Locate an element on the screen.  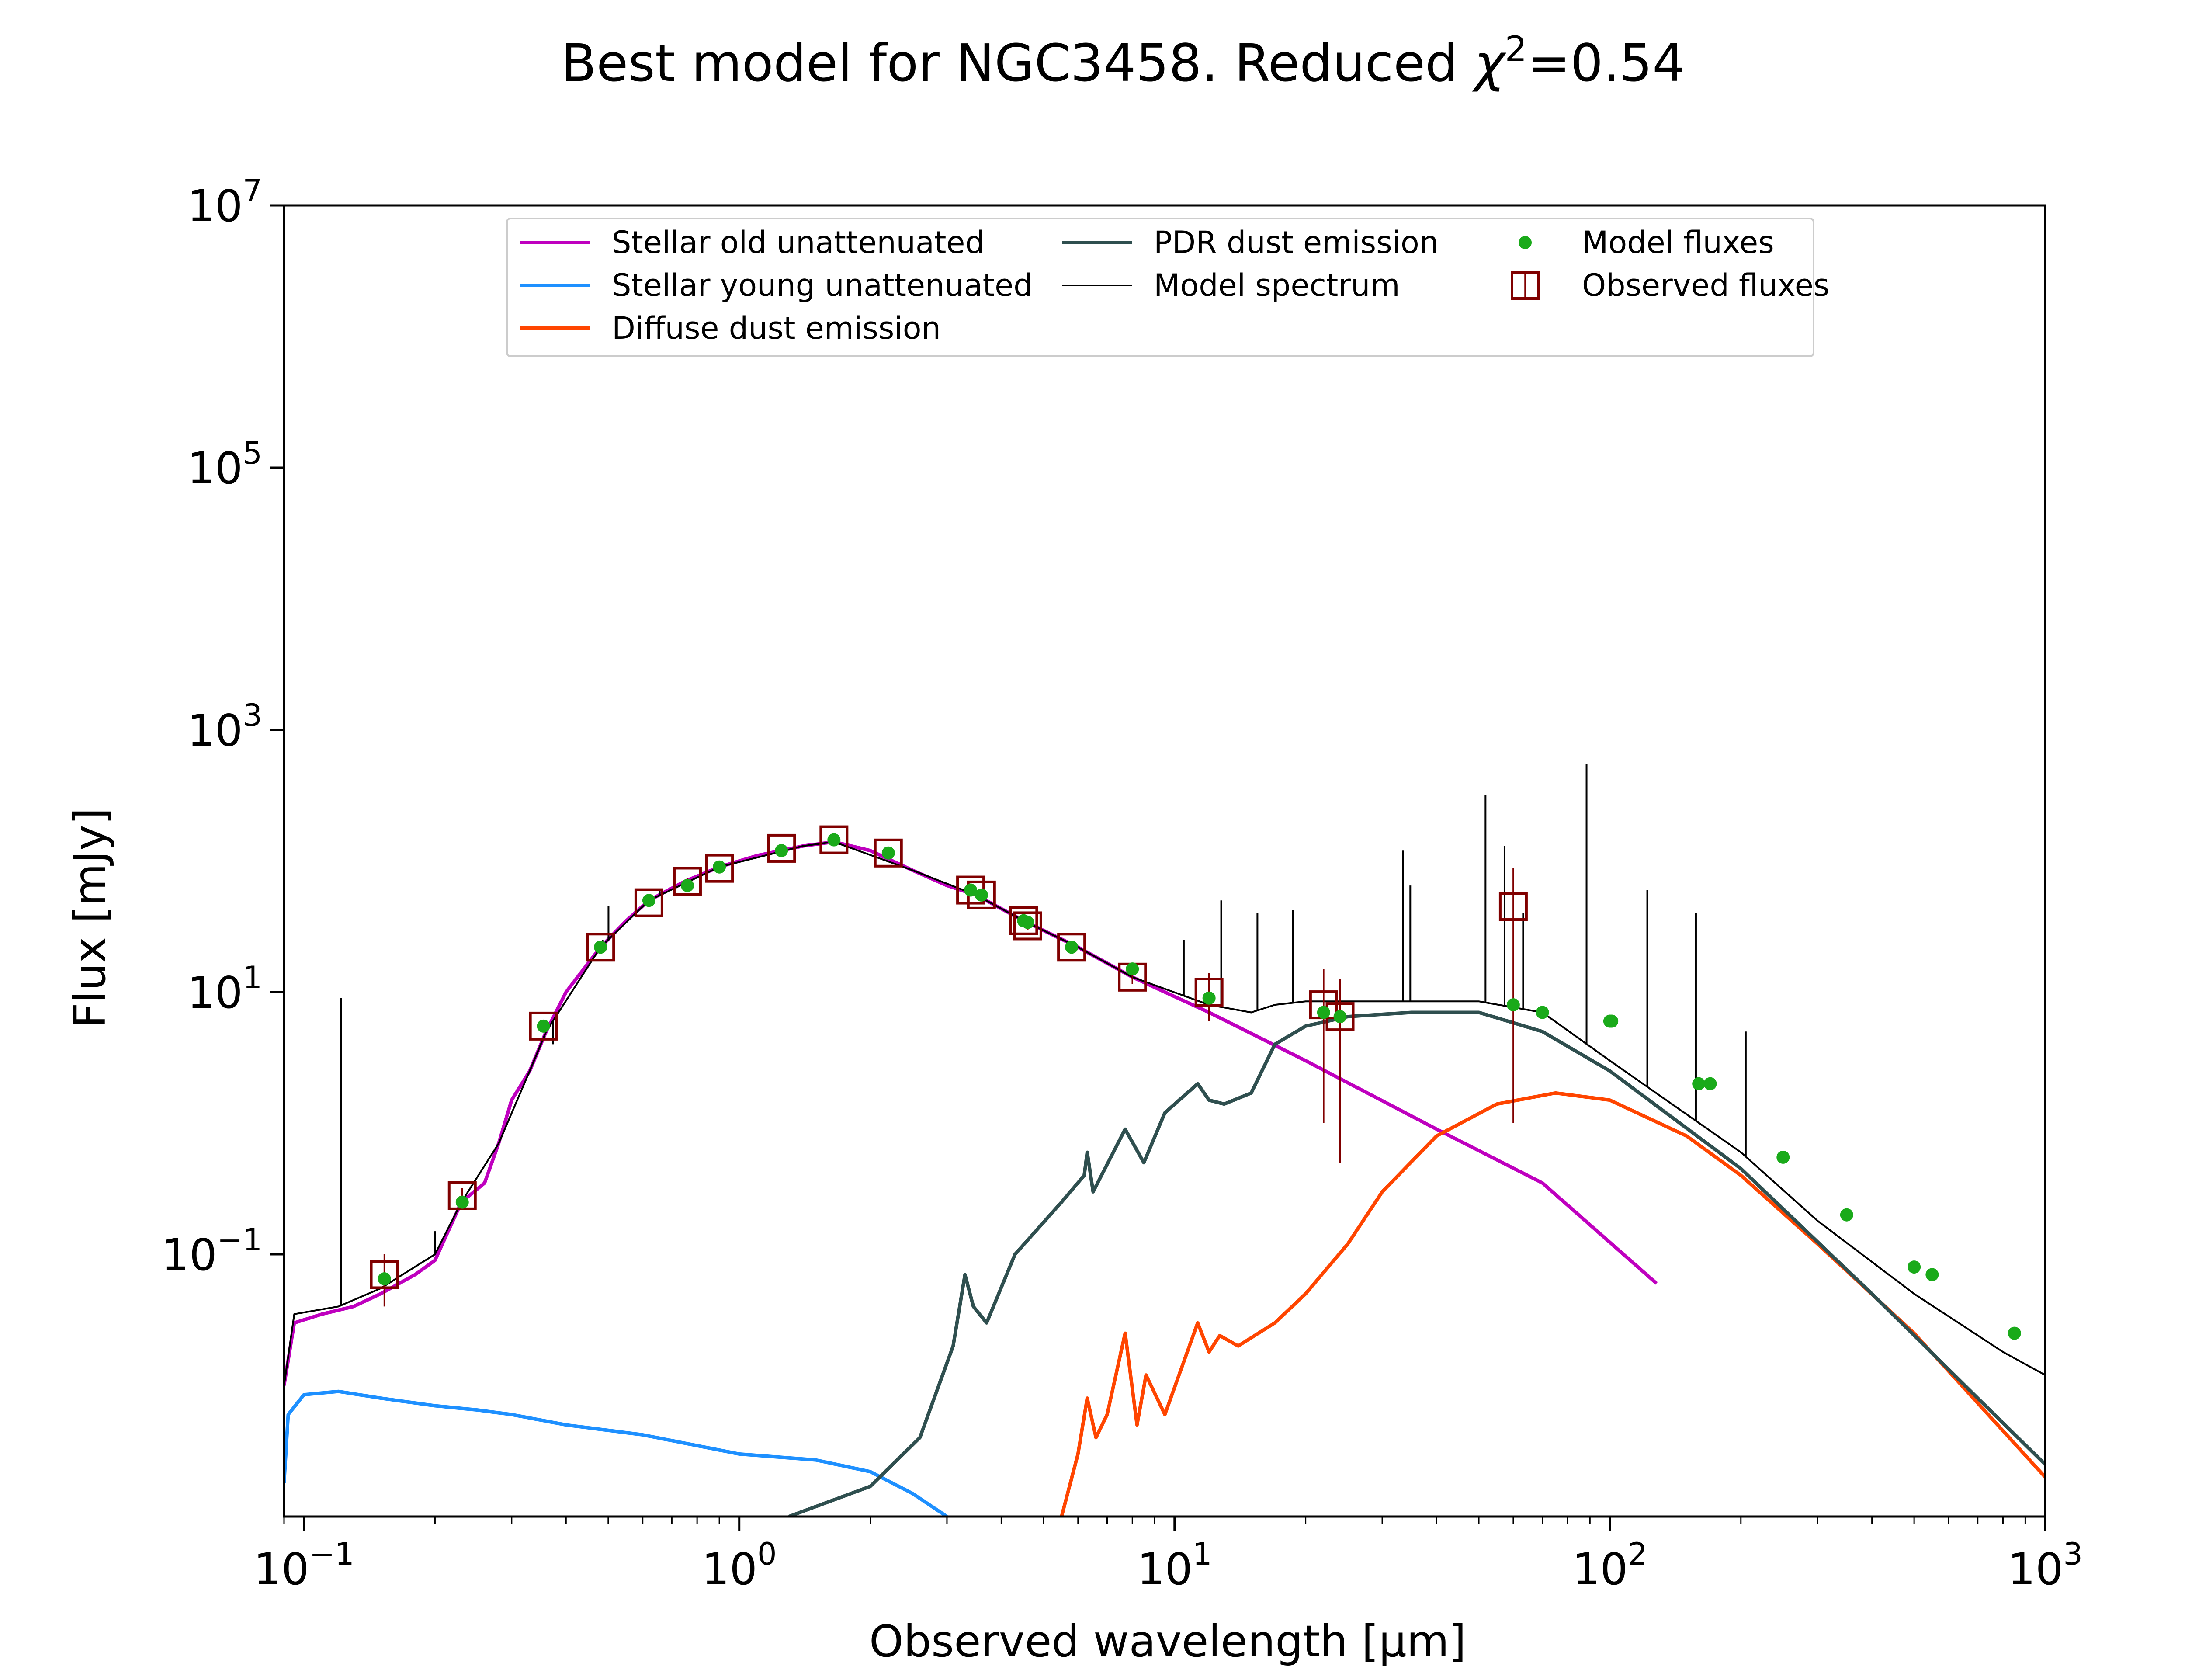
legend-swatch-dot is located at coordinates (1526, 242).